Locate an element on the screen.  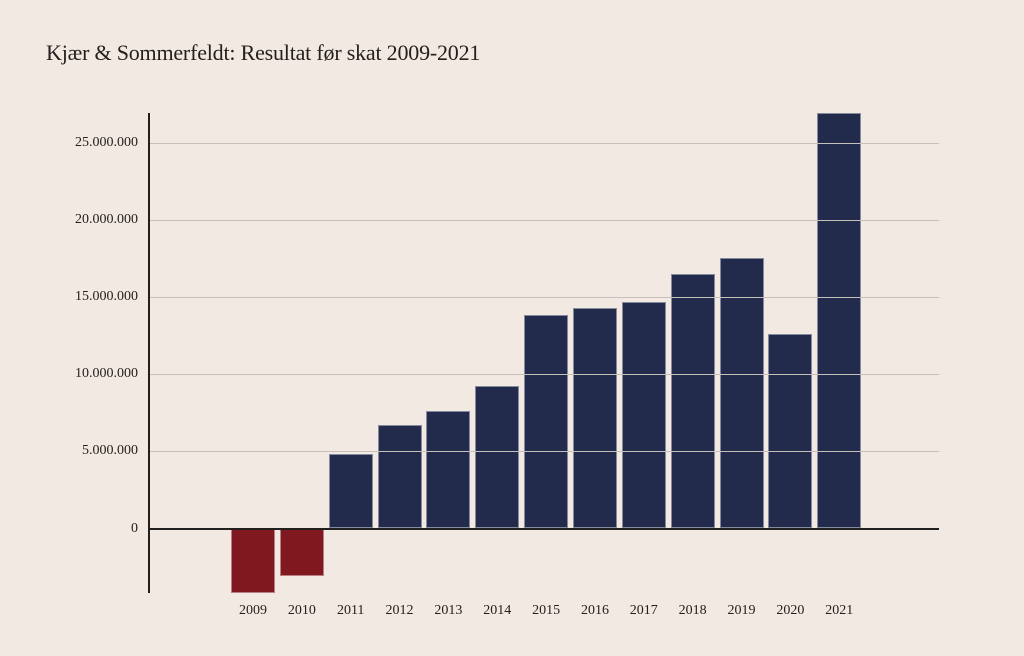
y-axis-tick-label: 15.000.000 is located at coordinates (106, 296).